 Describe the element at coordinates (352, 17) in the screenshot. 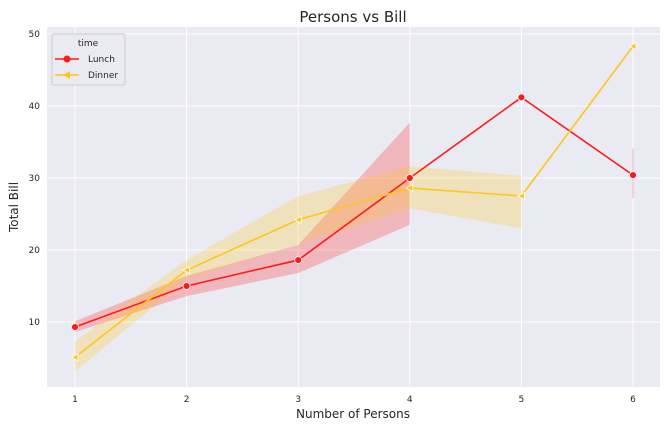

I see `chart-title: Persons vs Bill` at that location.